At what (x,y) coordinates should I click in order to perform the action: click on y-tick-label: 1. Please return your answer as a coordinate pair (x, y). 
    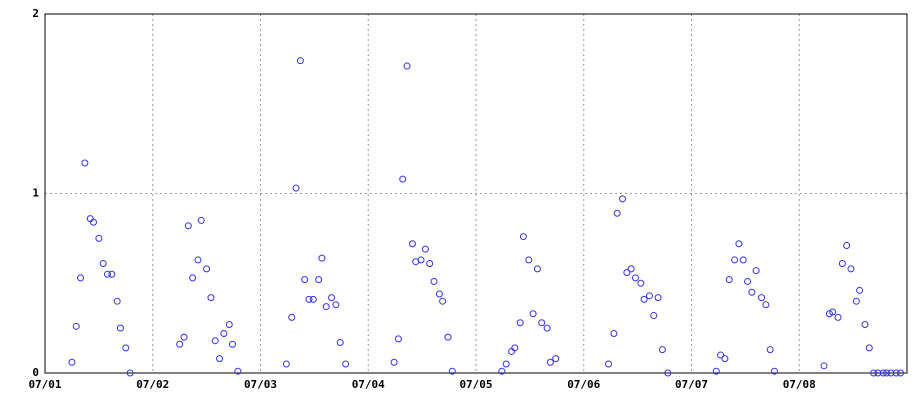
    Looking at the image, I should click on (35, 193).